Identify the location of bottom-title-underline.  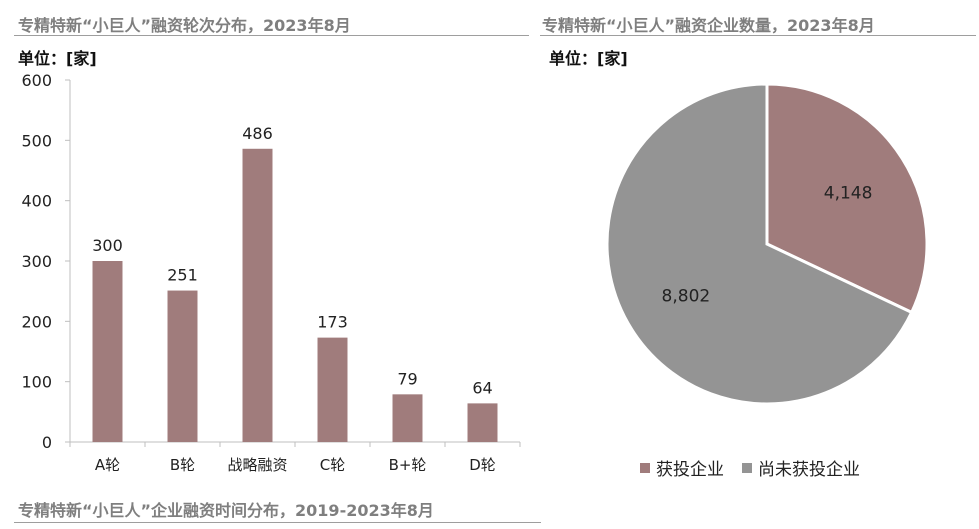
(277, 522).